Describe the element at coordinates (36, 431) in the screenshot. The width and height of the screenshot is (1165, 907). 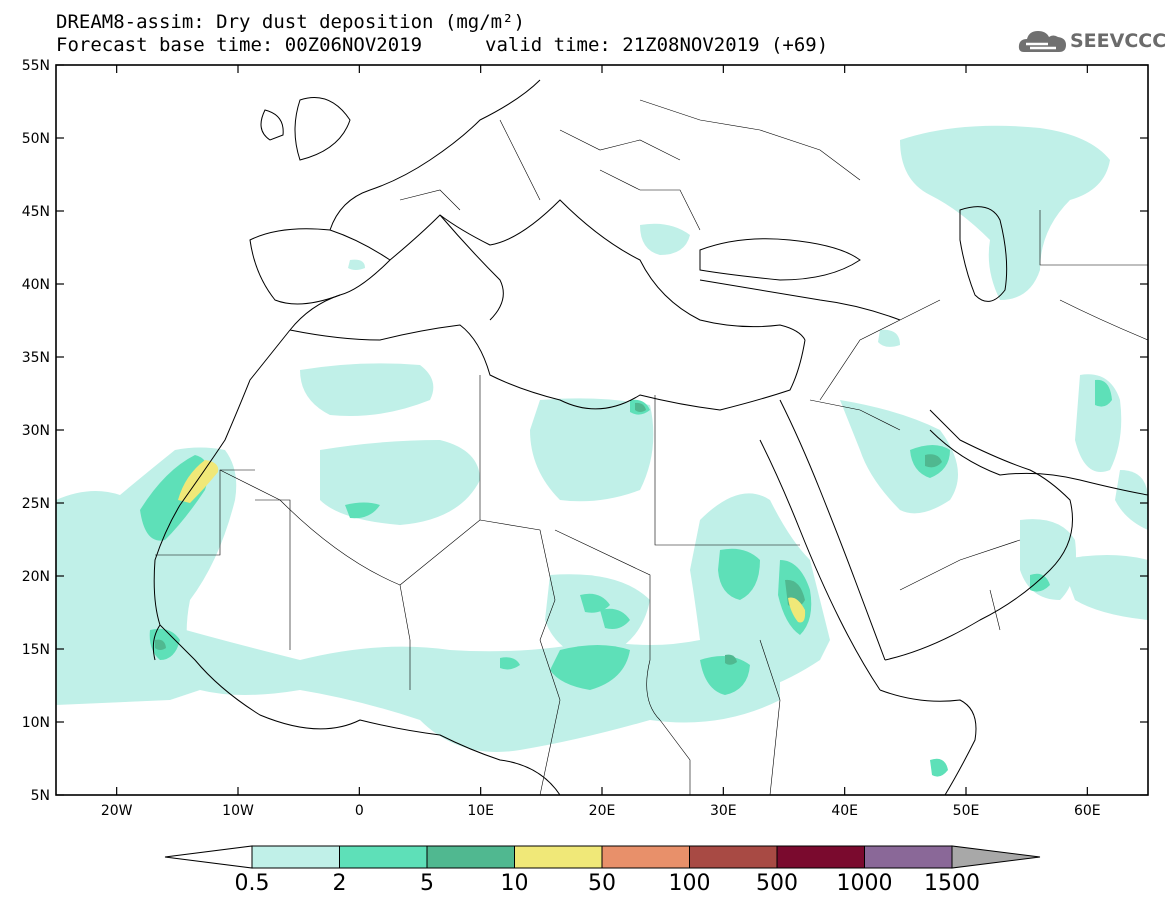
I see `lat-tick-label: 30N` at that location.